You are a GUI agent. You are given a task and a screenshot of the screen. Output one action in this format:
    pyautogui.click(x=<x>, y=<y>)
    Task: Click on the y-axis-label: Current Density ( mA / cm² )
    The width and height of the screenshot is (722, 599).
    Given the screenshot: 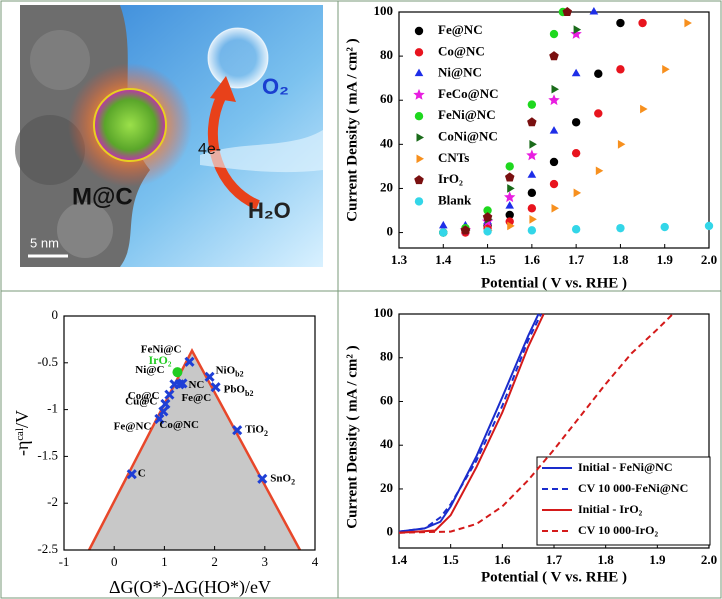 What is the action you would take?
    pyautogui.click(x=352, y=129)
    